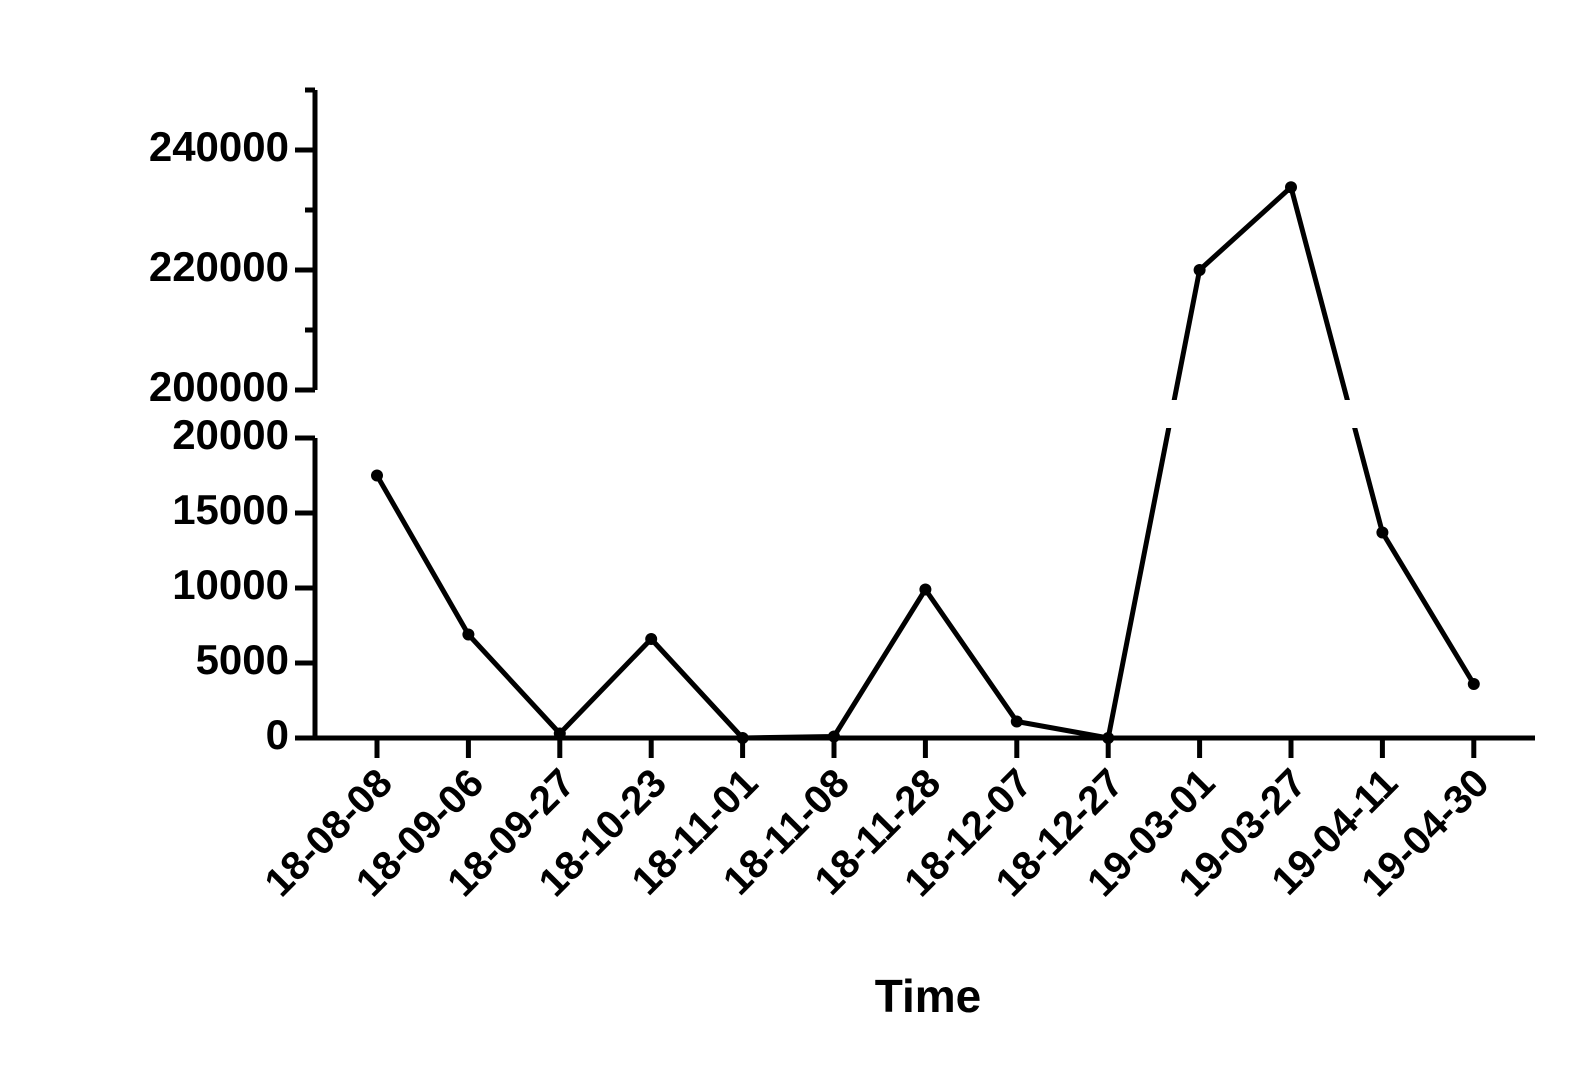 The width and height of the screenshot is (1588, 1090). Describe the element at coordinates (277, 734) in the screenshot. I see `y-tick-label: 0` at that location.